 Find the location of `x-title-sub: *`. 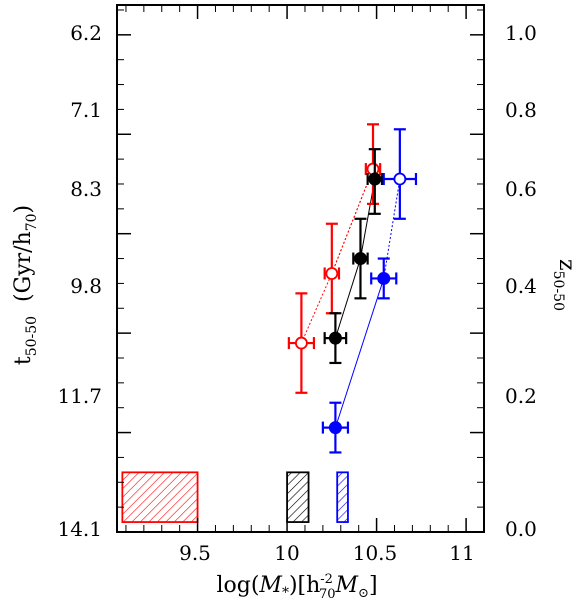

x-title-sub: * is located at coordinates (285, 593).